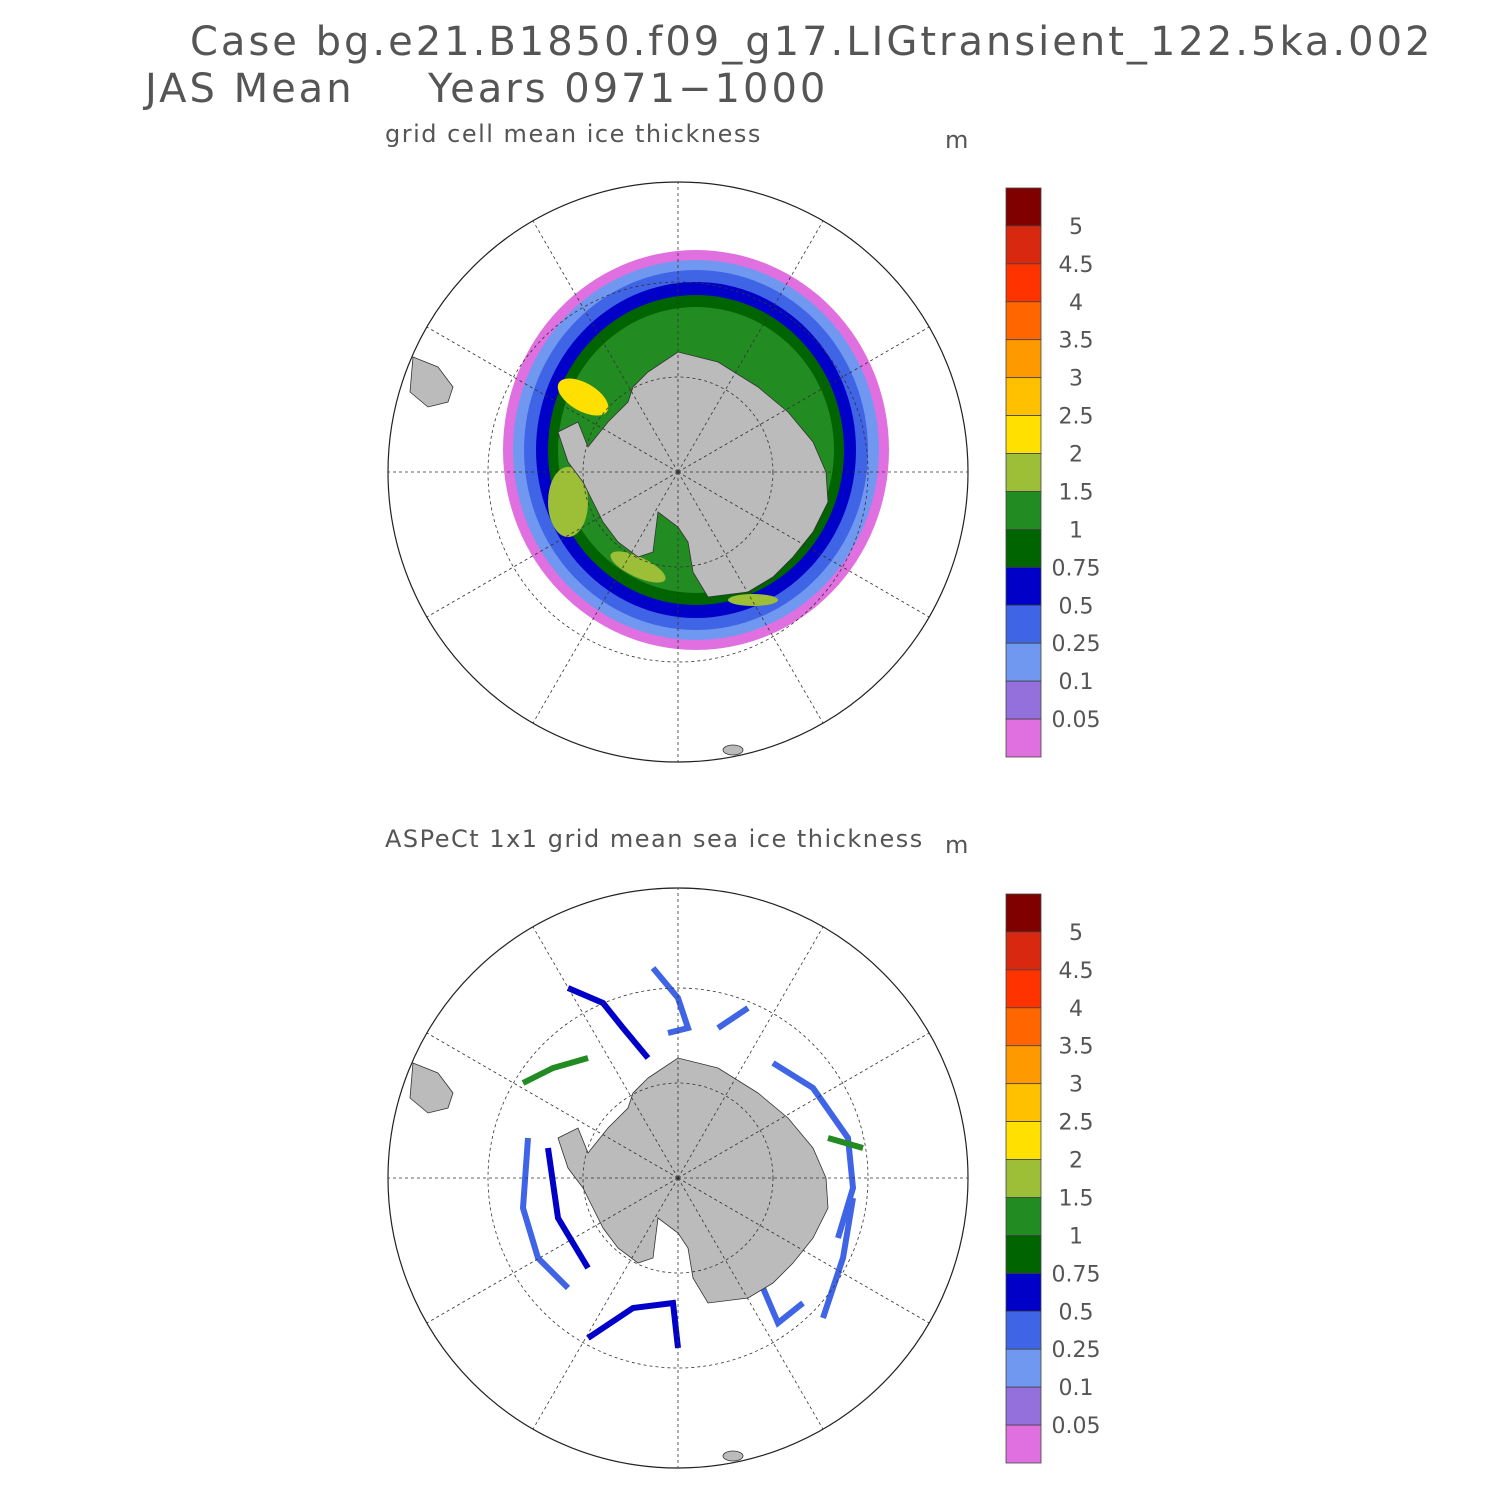  What do you see at coordinates (248, 89) in the screenshot?
I see `season-title: JAS Mean` at bounding box center [248, 89].